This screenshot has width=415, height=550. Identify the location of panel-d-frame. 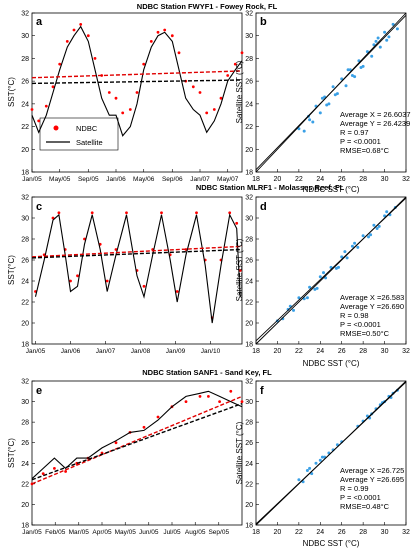
(331, 270).